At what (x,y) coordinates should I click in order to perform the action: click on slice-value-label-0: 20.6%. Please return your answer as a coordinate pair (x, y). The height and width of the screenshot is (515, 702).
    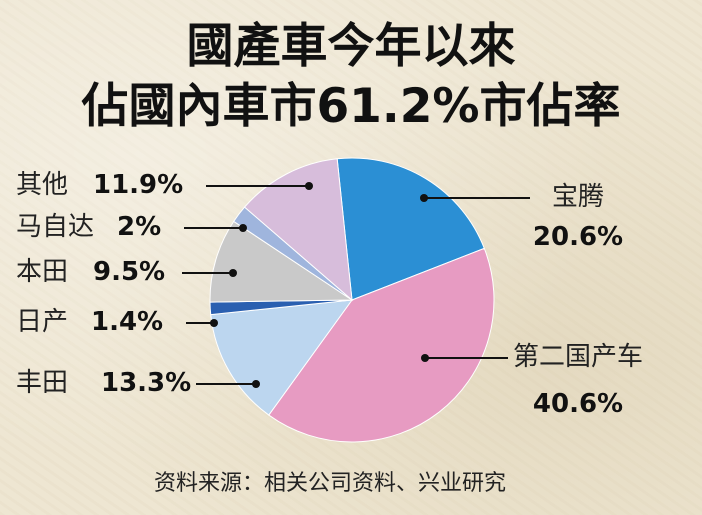
    Looking at the image, I should click on (578, 237).